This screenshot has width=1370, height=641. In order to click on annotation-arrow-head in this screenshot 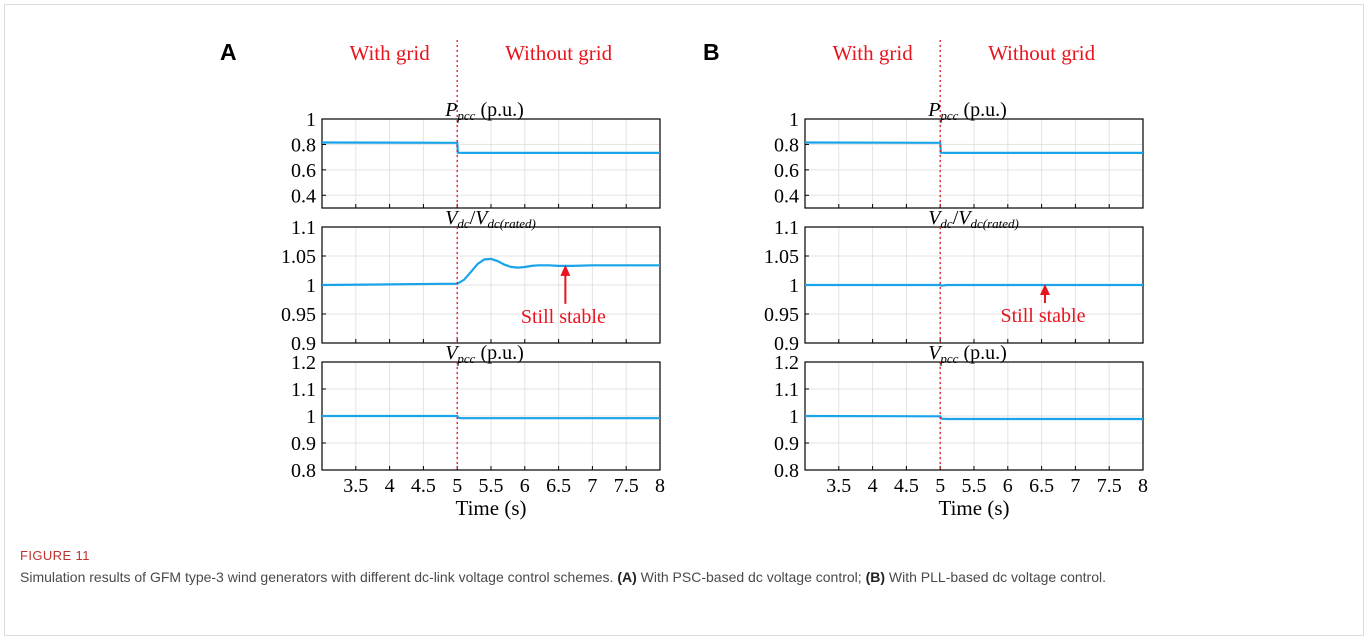, I will do `click(1044, 289)`.